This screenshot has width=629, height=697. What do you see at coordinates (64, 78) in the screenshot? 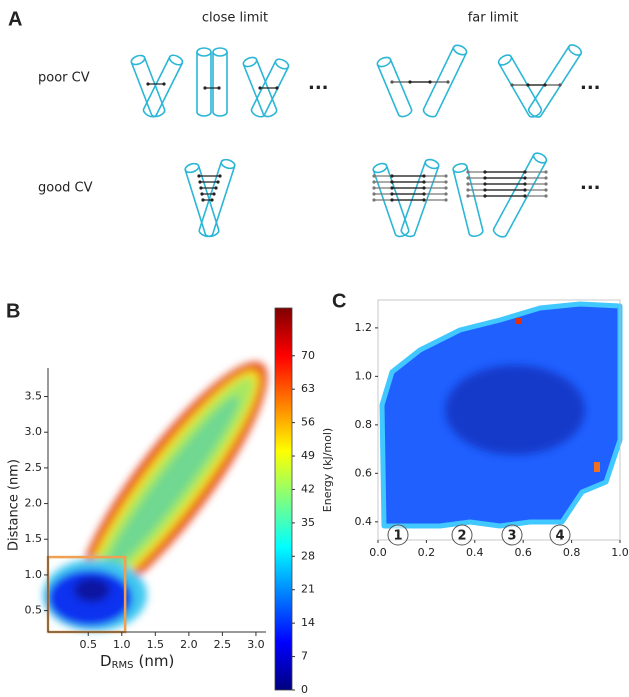
I see `row-label: poor CV` at bounding box center [64, 78].